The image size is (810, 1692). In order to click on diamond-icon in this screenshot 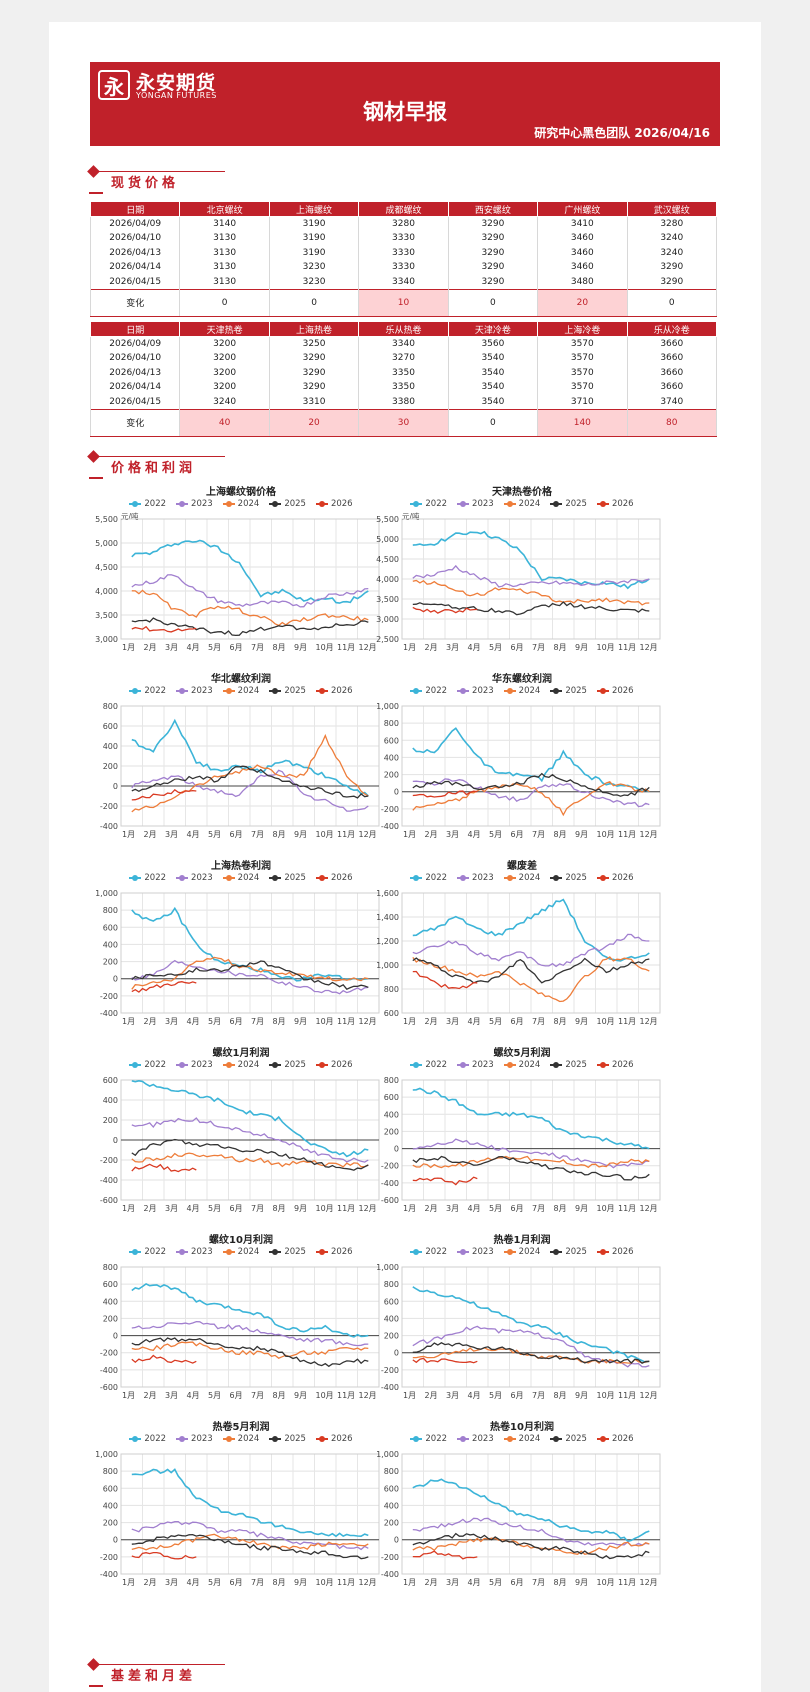, I will do `click(93, 1664)`.